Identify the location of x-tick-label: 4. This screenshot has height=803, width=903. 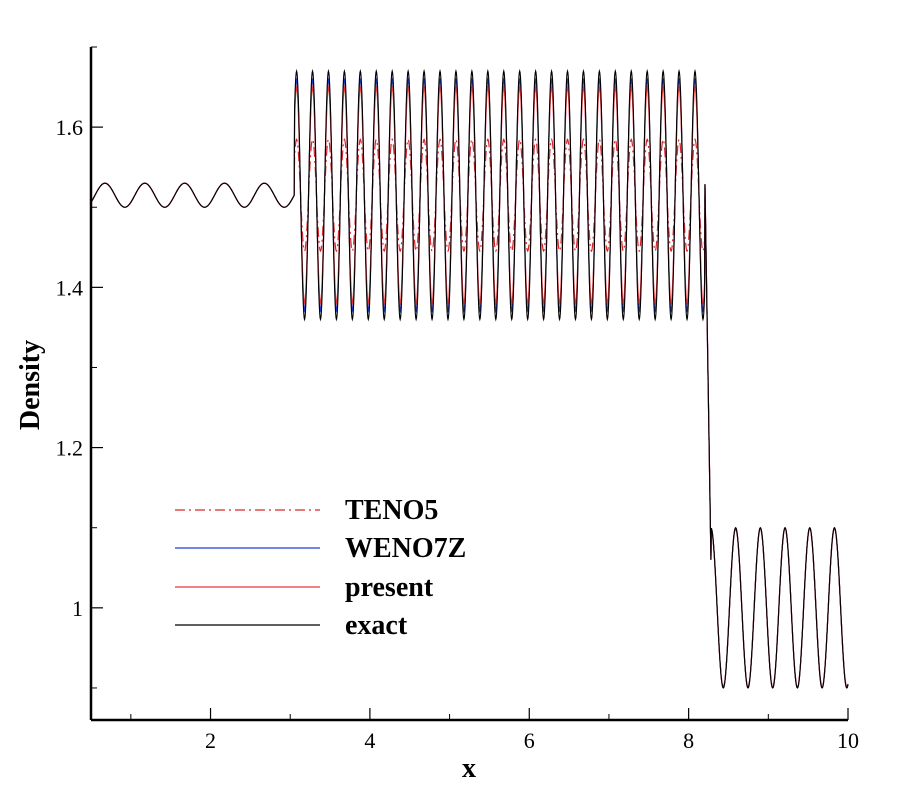
(369, 740).